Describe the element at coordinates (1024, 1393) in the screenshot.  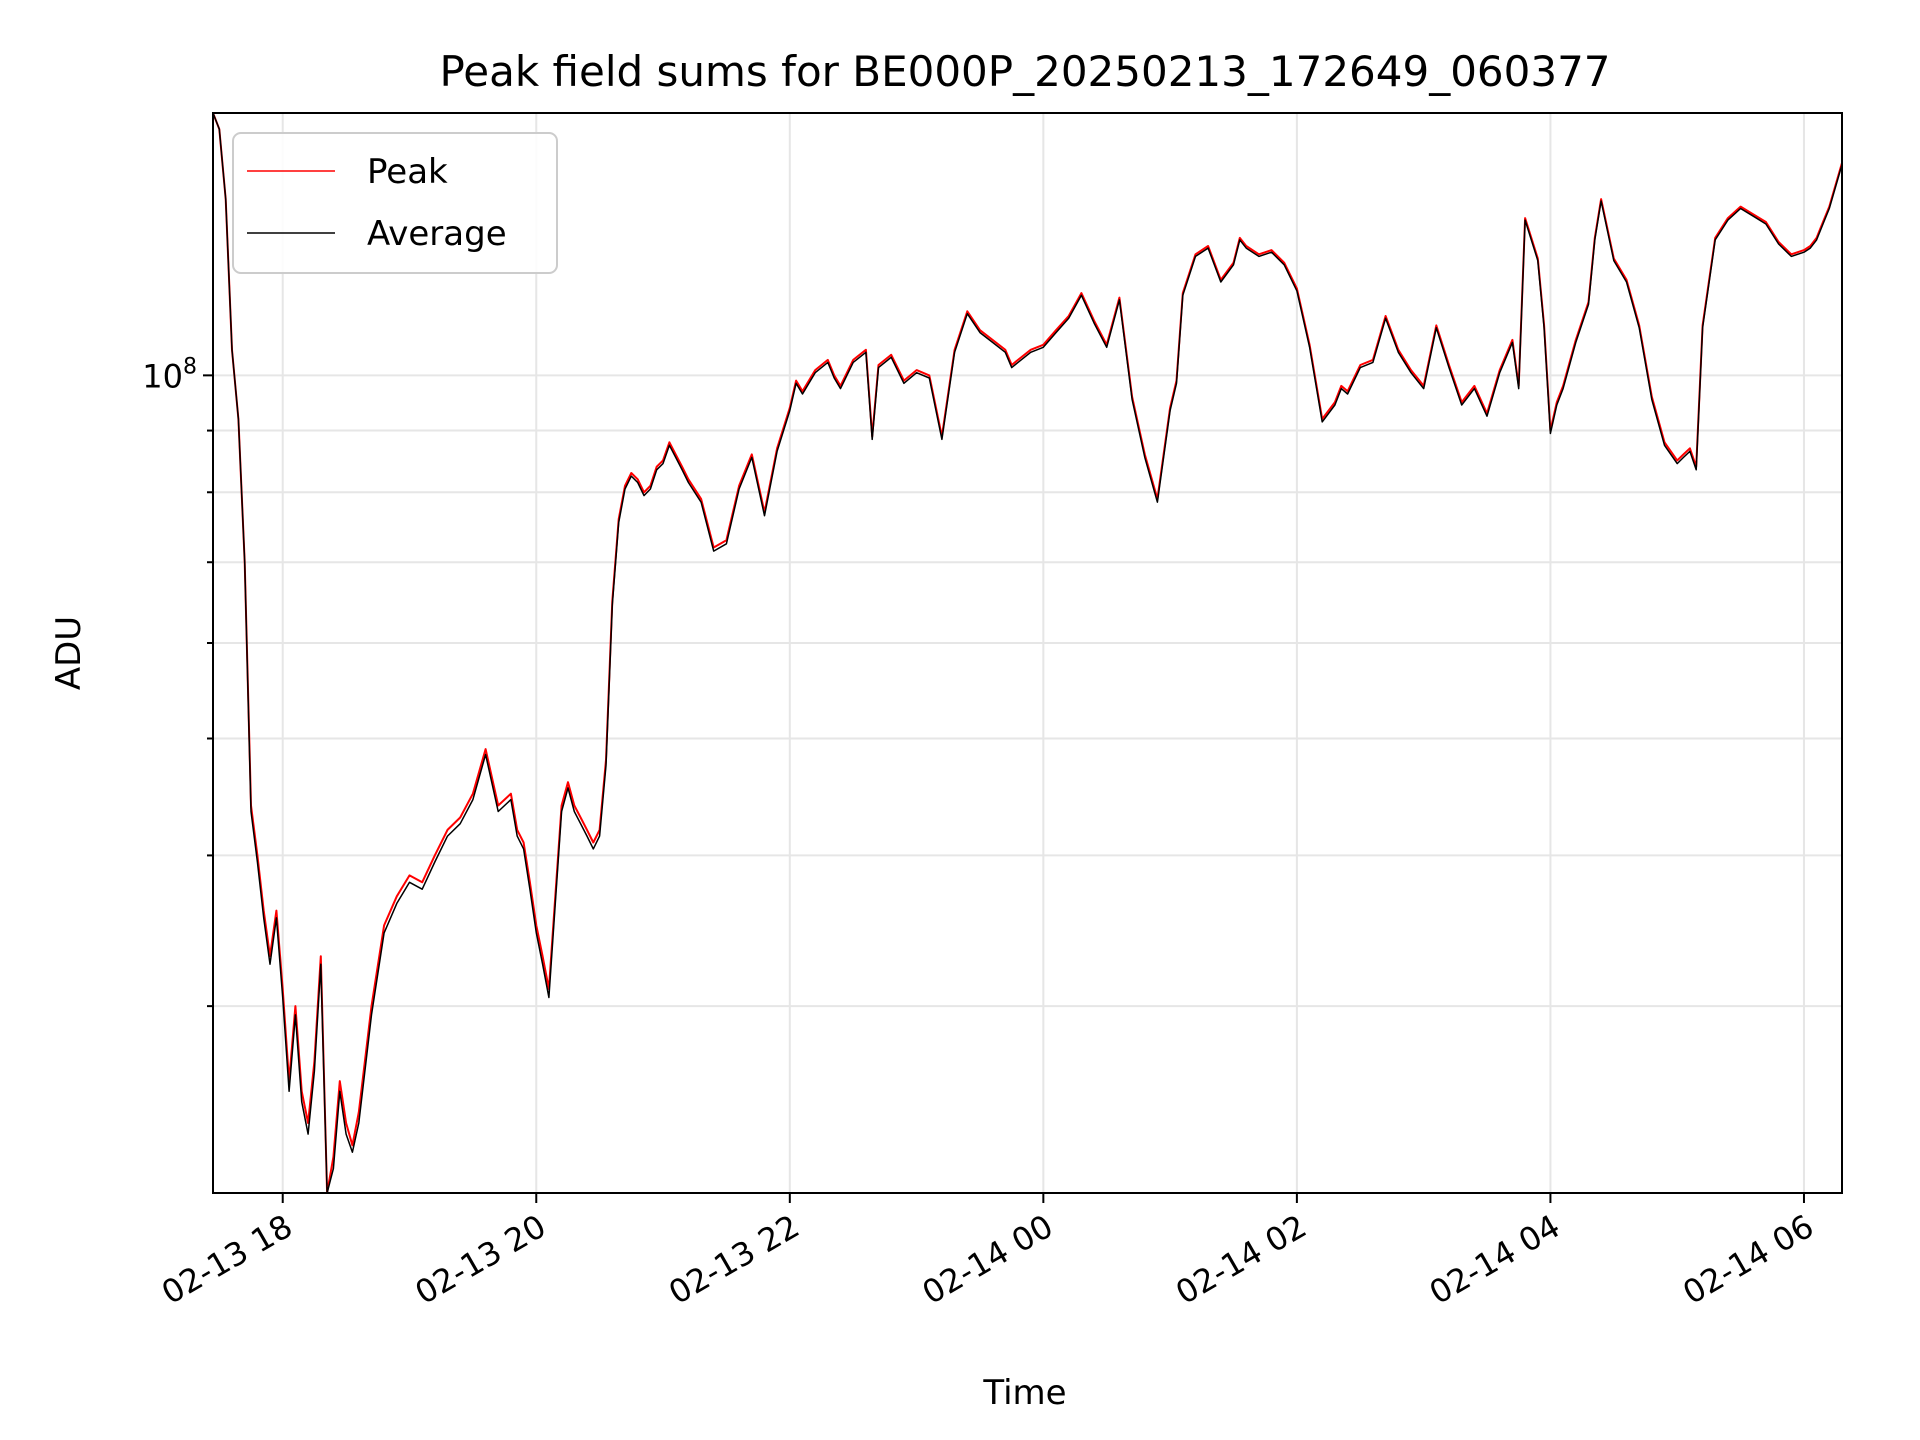
I see `x-axis-title: Time` at that location.